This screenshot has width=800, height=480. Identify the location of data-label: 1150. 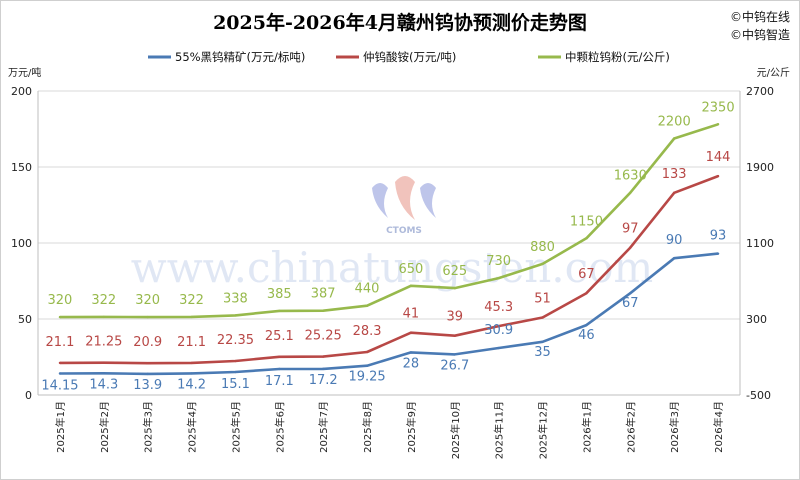
(586, 221).